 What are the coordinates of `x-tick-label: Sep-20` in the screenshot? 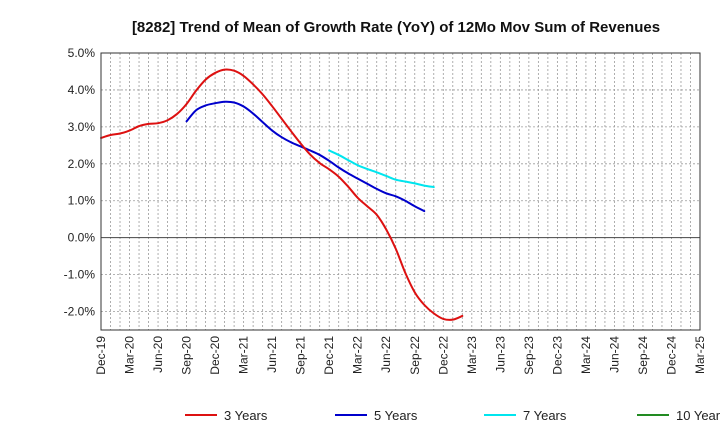 It's located at (187, 355).